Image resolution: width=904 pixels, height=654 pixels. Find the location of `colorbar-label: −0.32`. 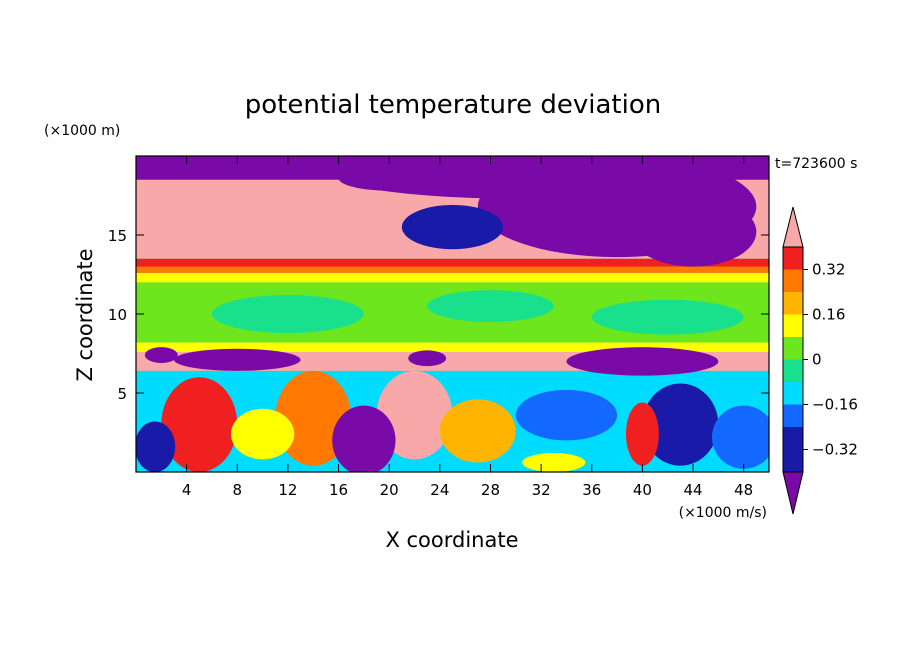

colorbar-label: −0.32 is located at coordinates (835, 450).